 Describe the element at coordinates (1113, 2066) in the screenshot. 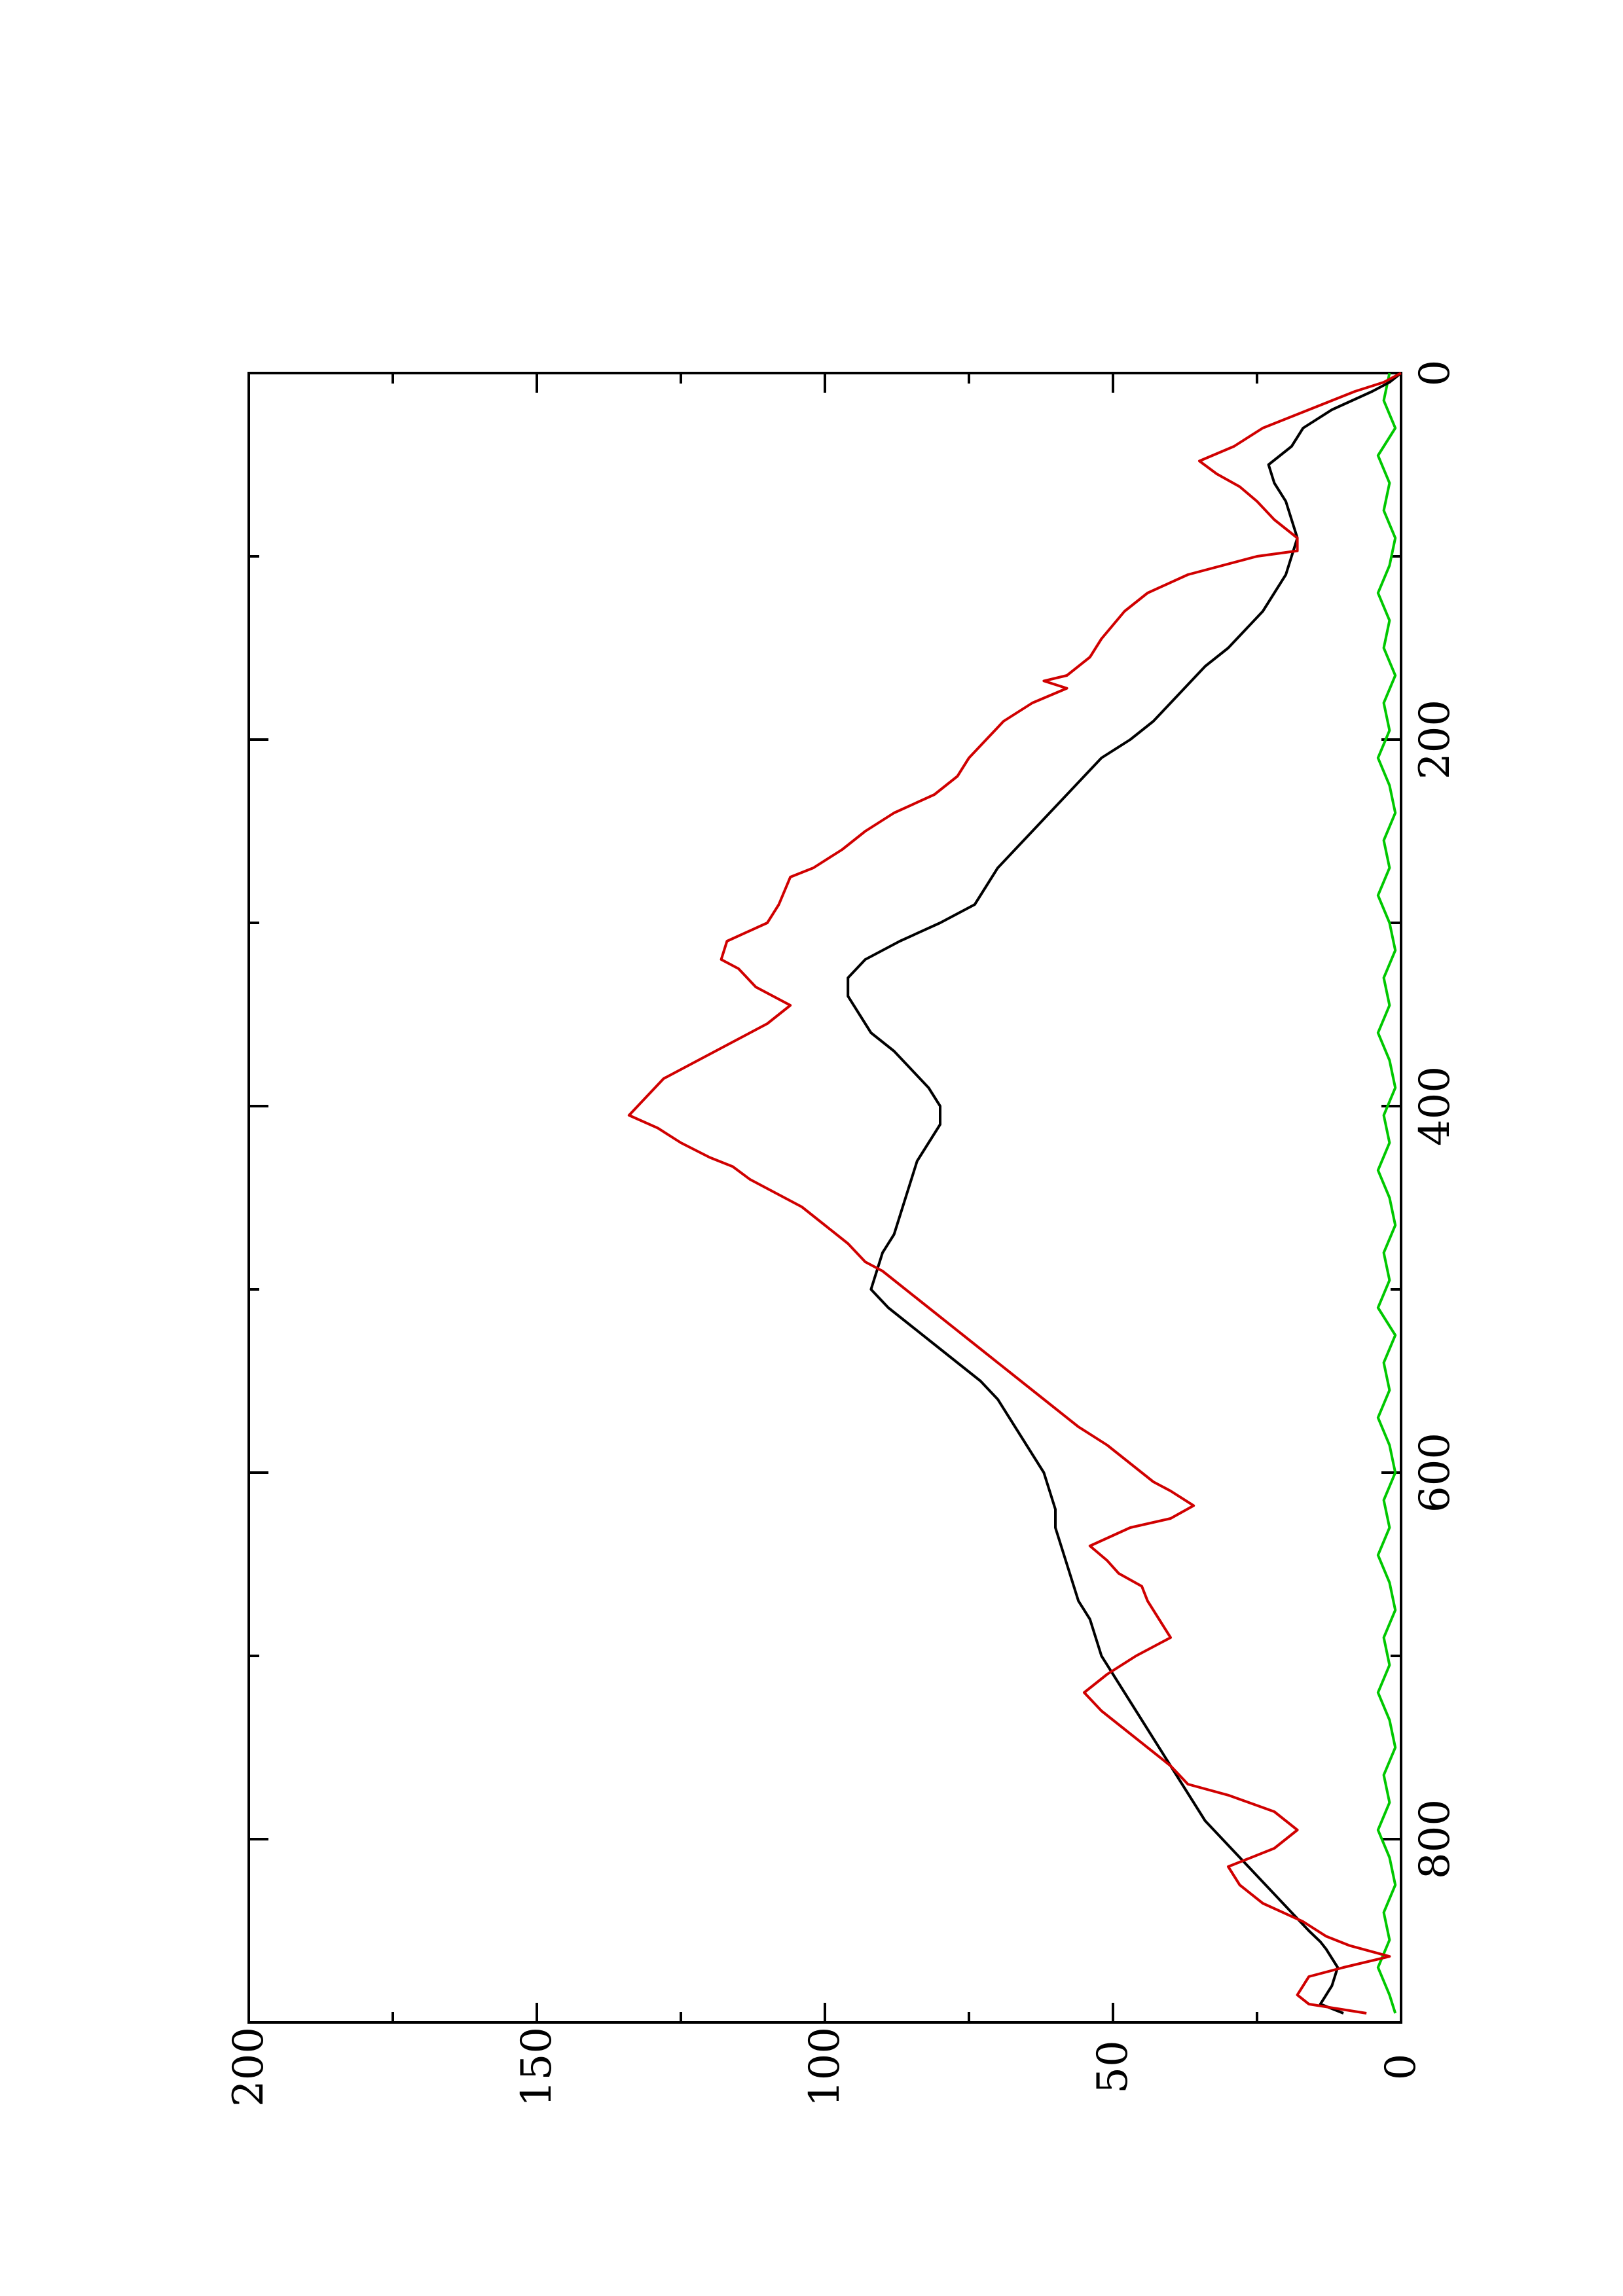

I see `y-tick-label: 50` at that location.